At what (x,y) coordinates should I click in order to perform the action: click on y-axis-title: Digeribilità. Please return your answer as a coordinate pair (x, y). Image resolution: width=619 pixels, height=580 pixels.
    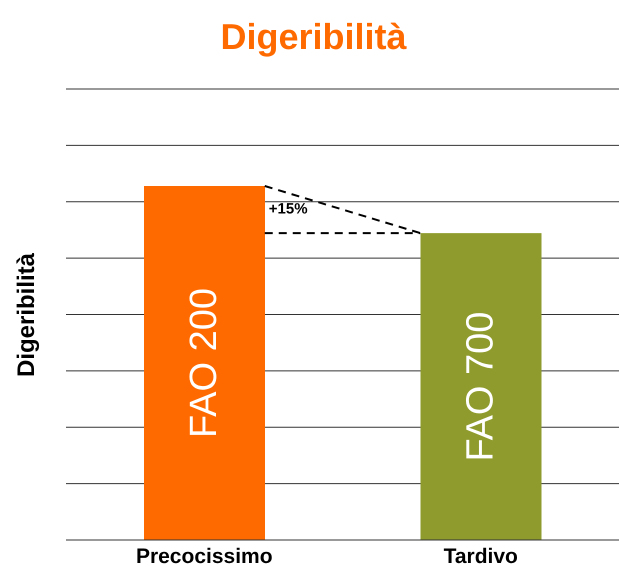
    Looking at the image, I should click on (27, 314).